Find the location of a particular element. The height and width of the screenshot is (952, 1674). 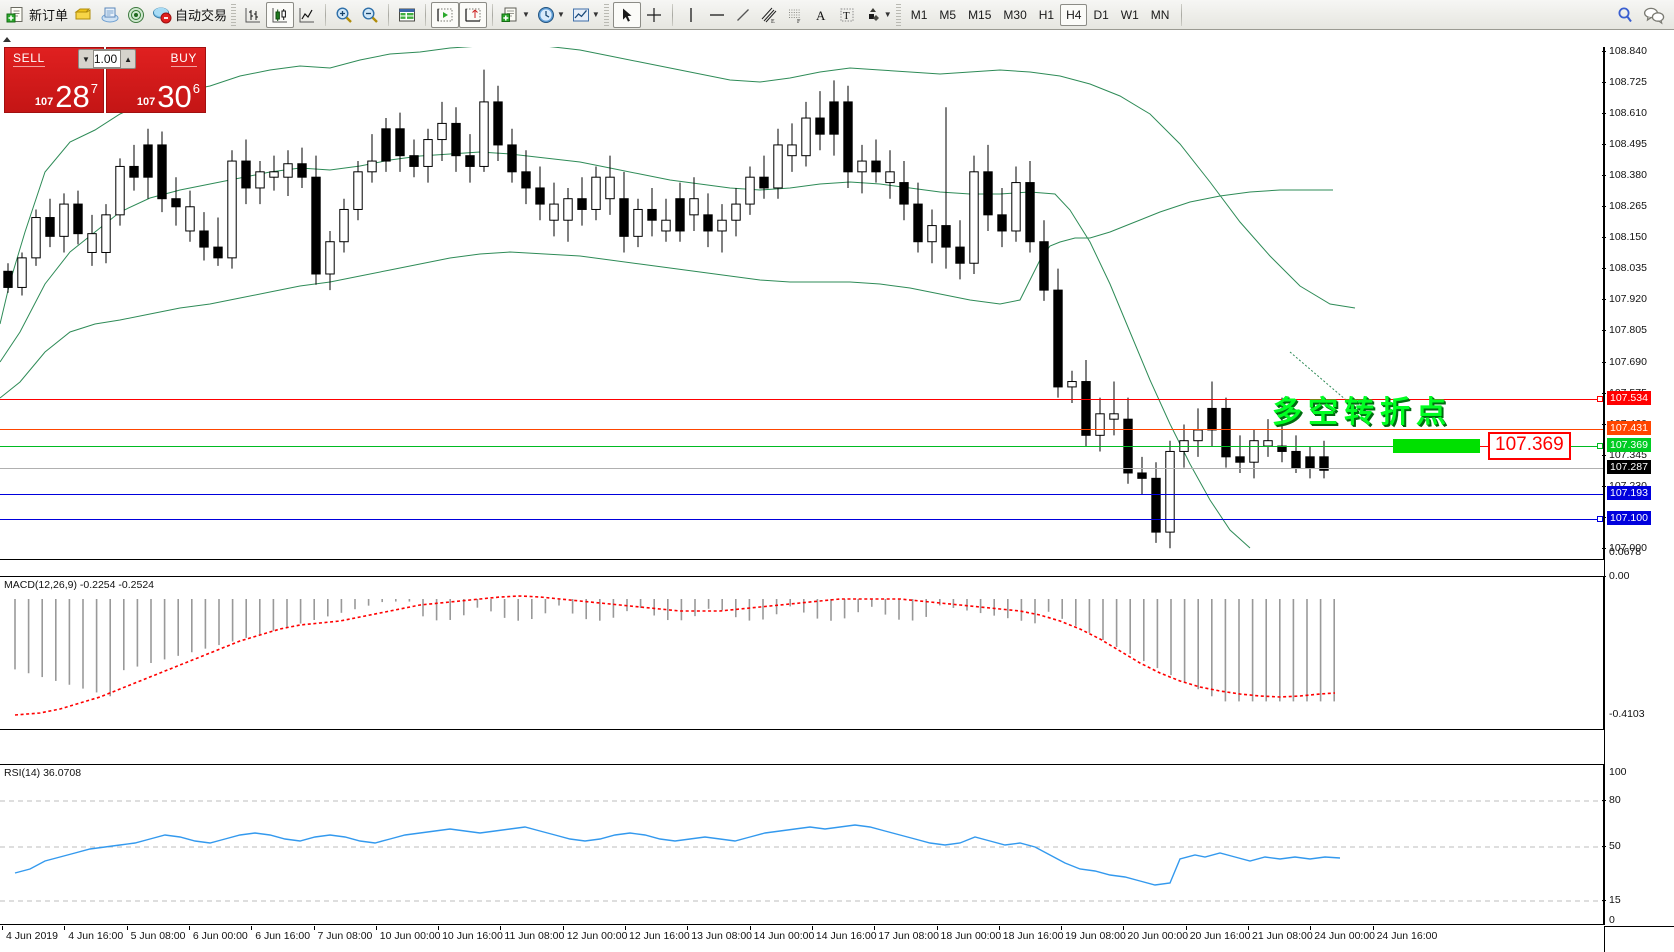

timeframe-m1: M1 is located at coordinates (919, 14).